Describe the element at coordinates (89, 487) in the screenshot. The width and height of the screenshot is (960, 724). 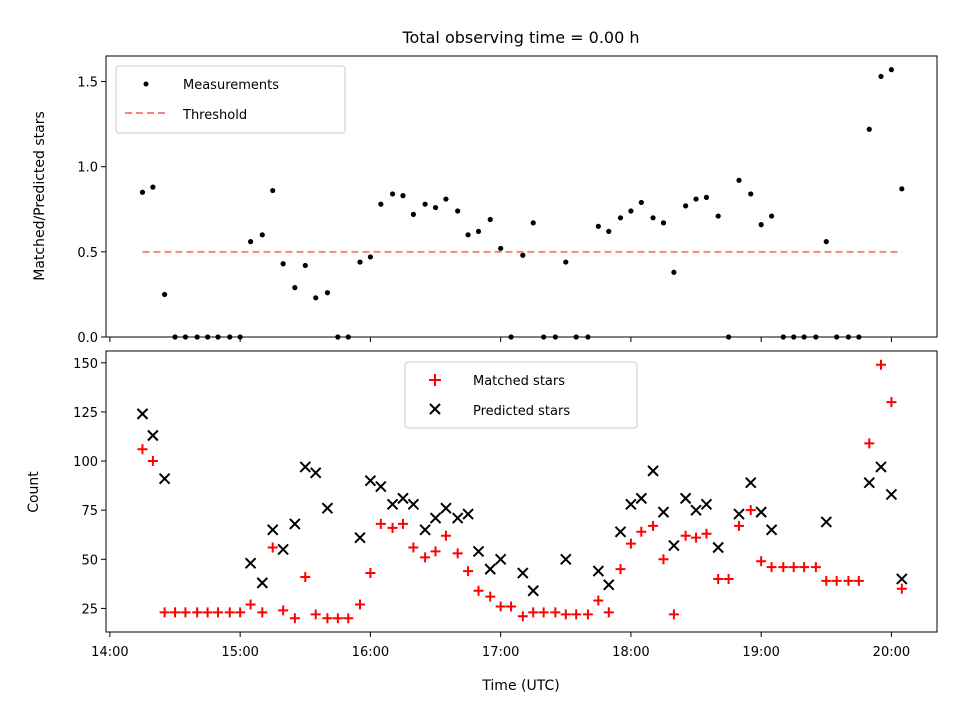
I see `bottom-y-ticks: 25 50 75 100 125 150` at that location.